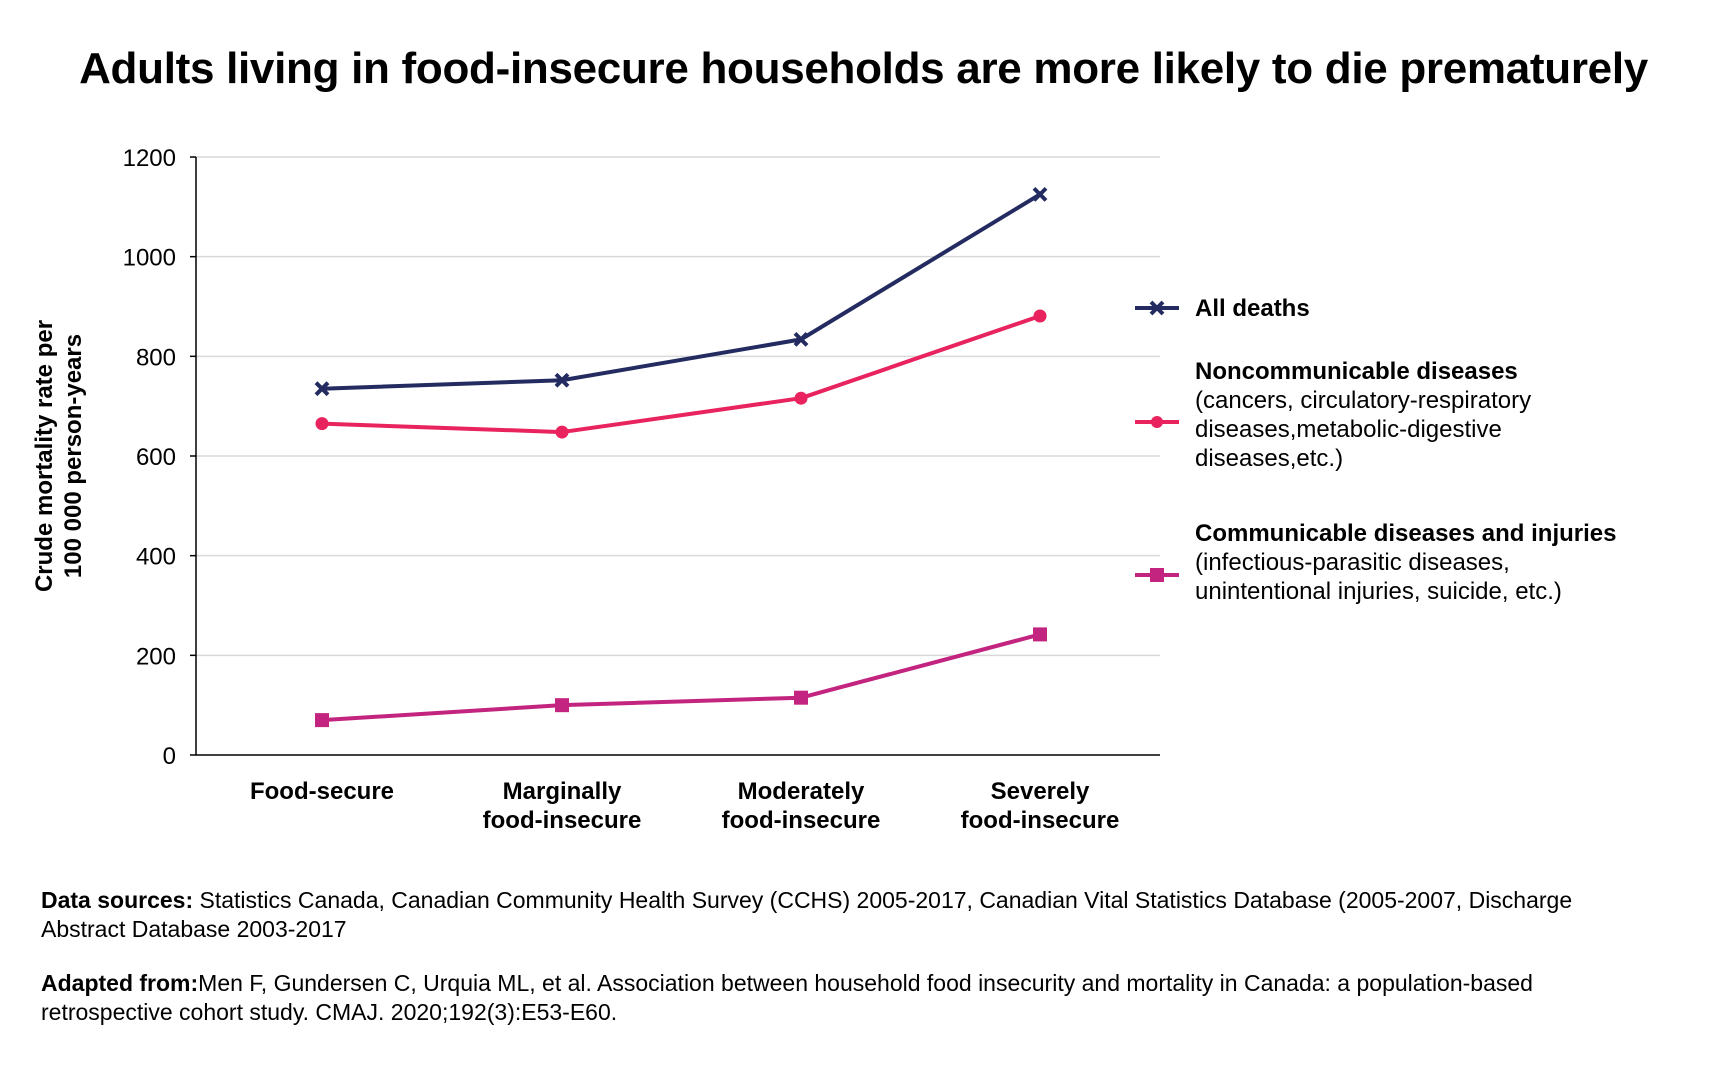  Describe the element at coordinates (156, 656) in the screenshot. I see `y-tick-label: 200` at that location.